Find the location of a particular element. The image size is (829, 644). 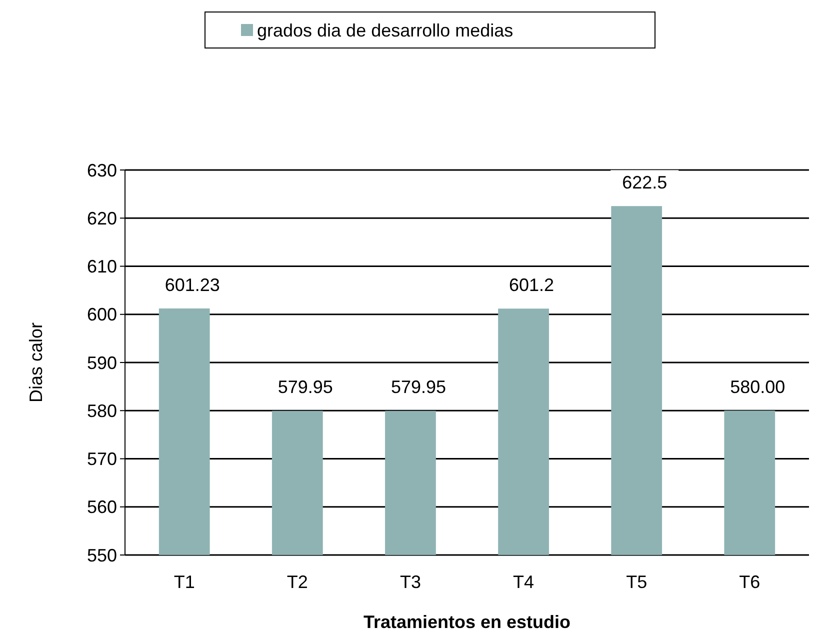

y-tick-label: 610 is located at coordinates (101, 266).